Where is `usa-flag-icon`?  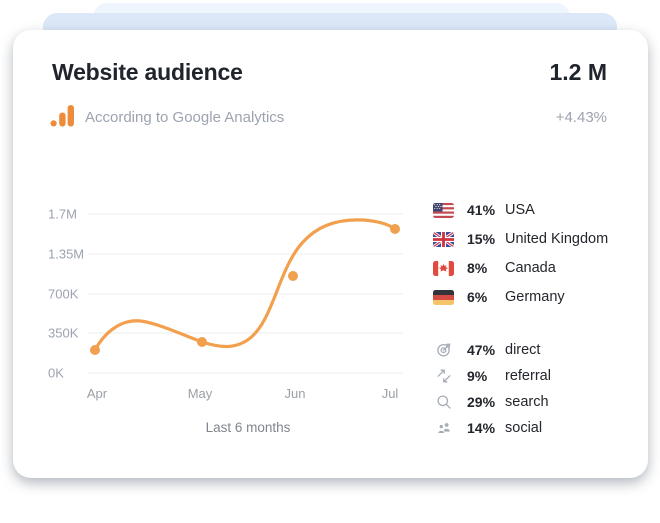
usa-flag-icon is located at coordinates (443, 210).